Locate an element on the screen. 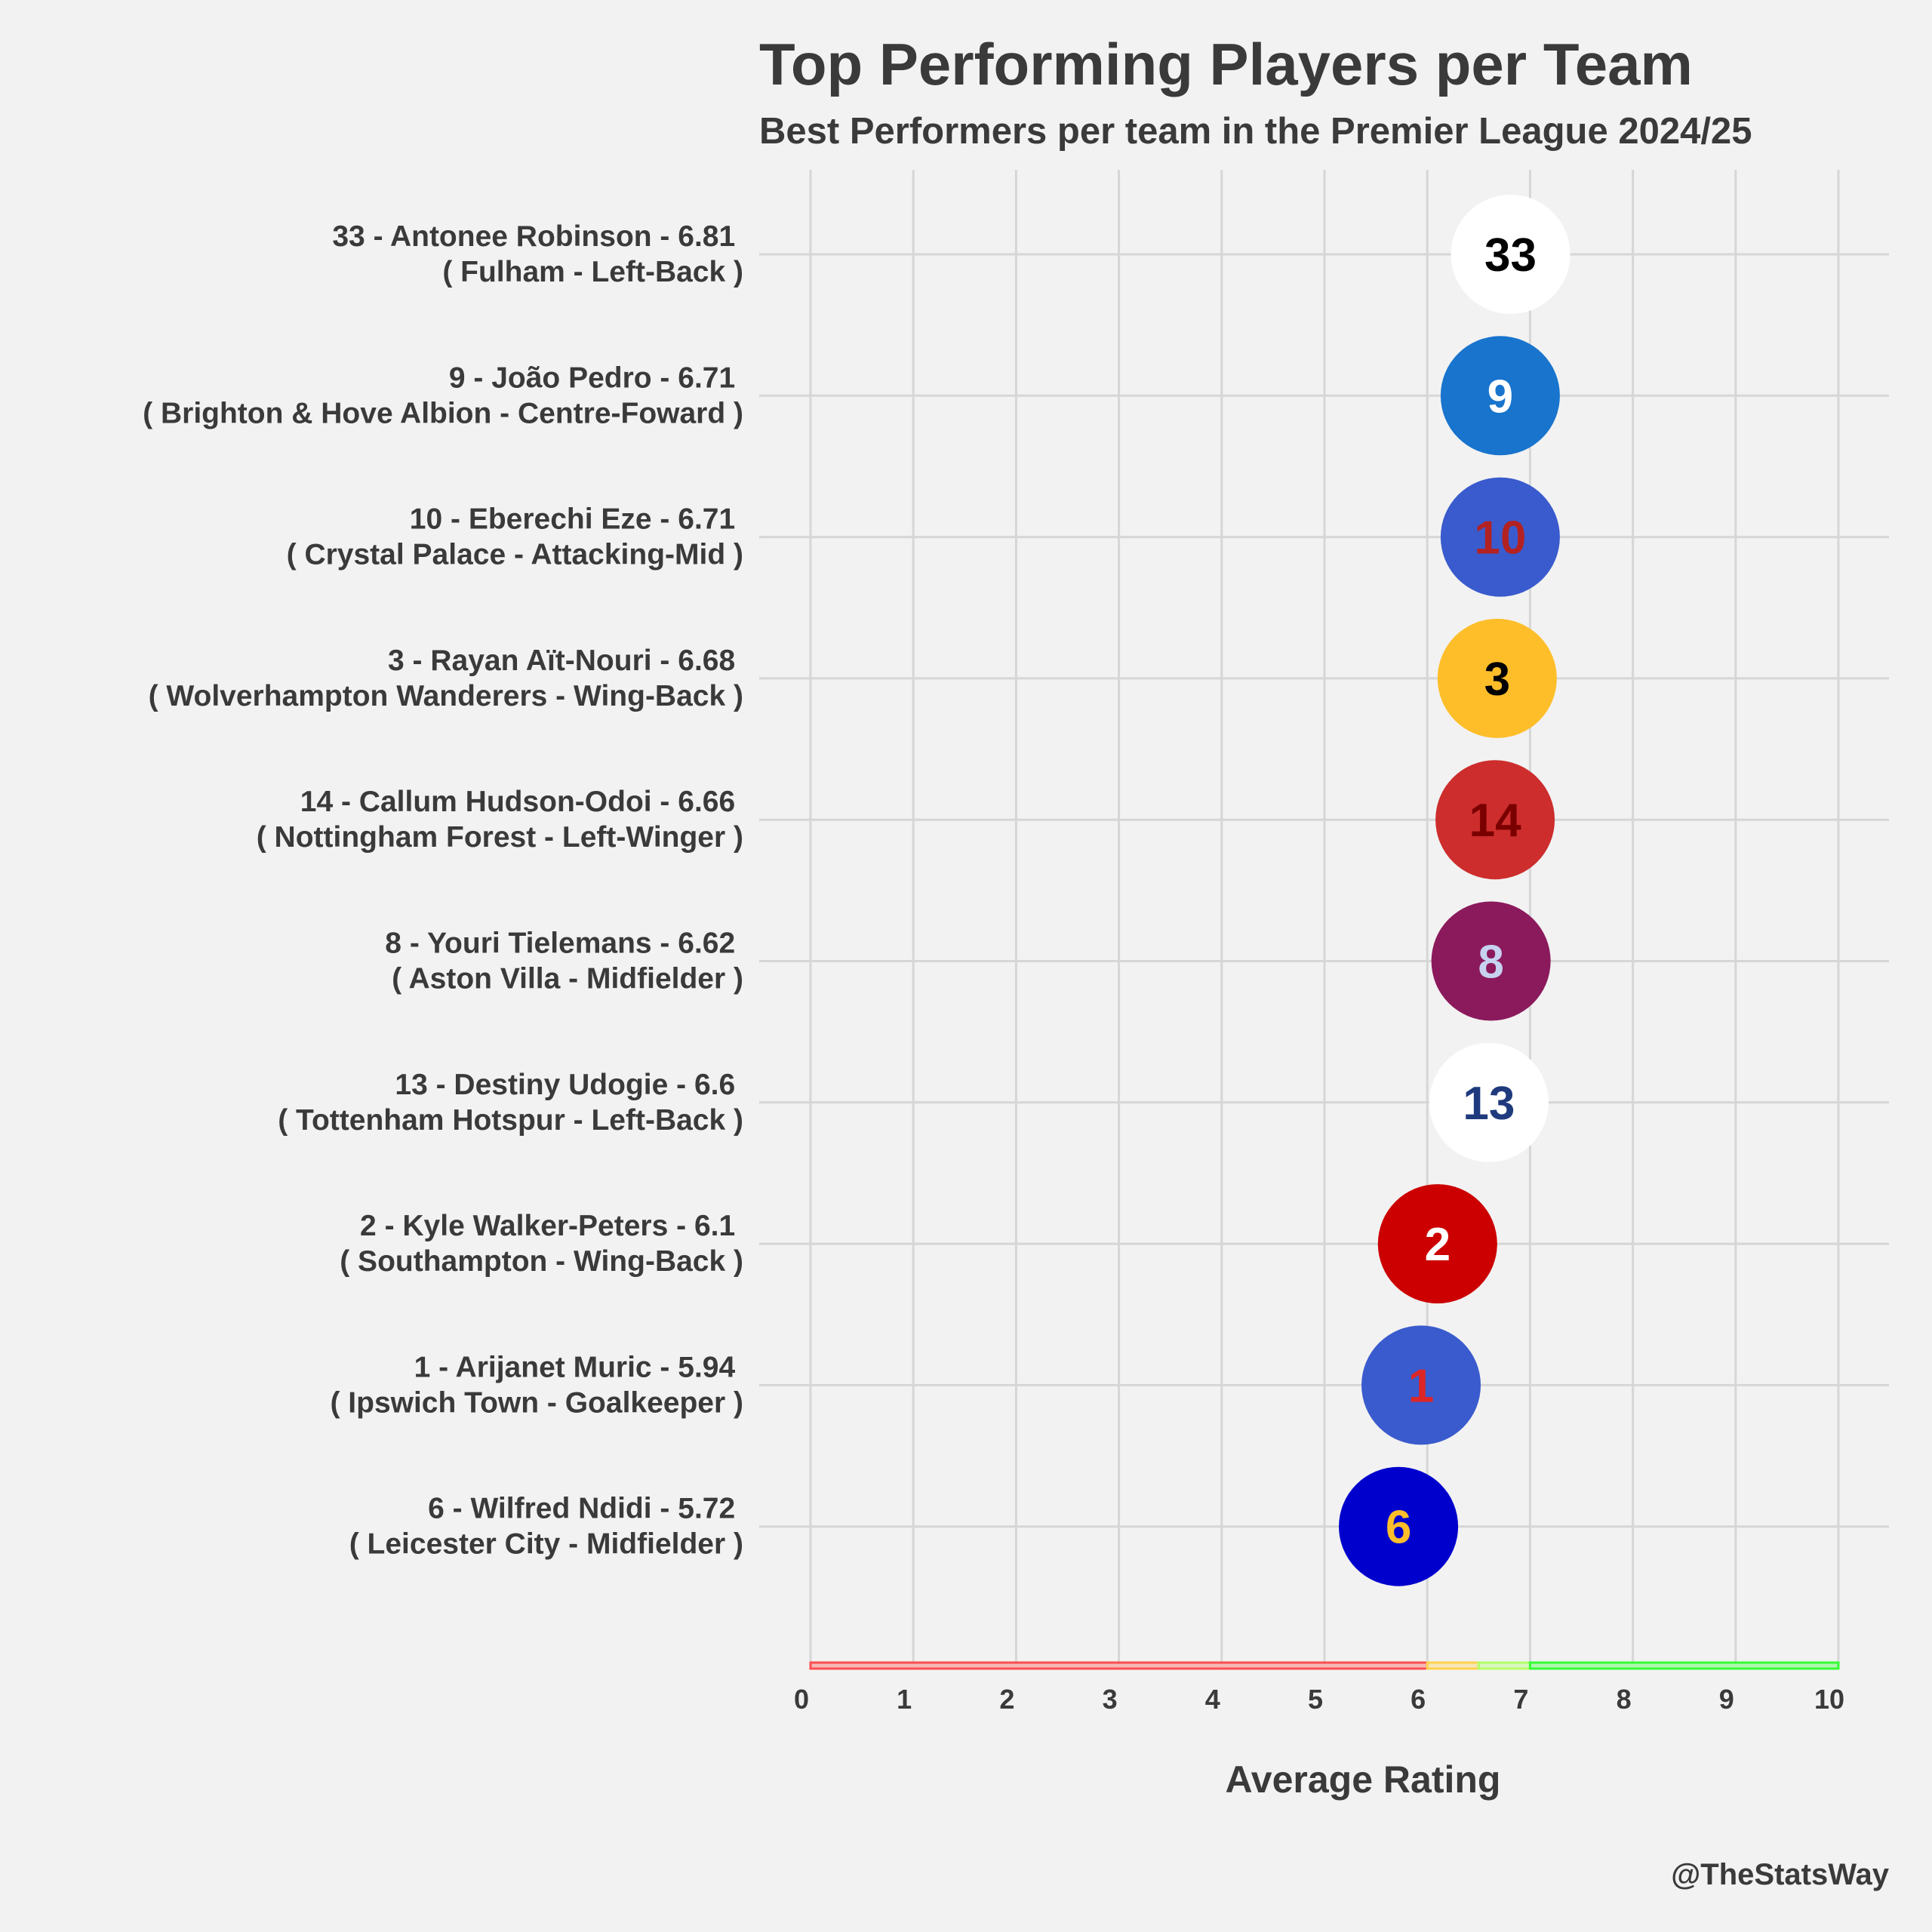  credit-handle: @TheStatsWay is located at coordinates (1780, 1874).